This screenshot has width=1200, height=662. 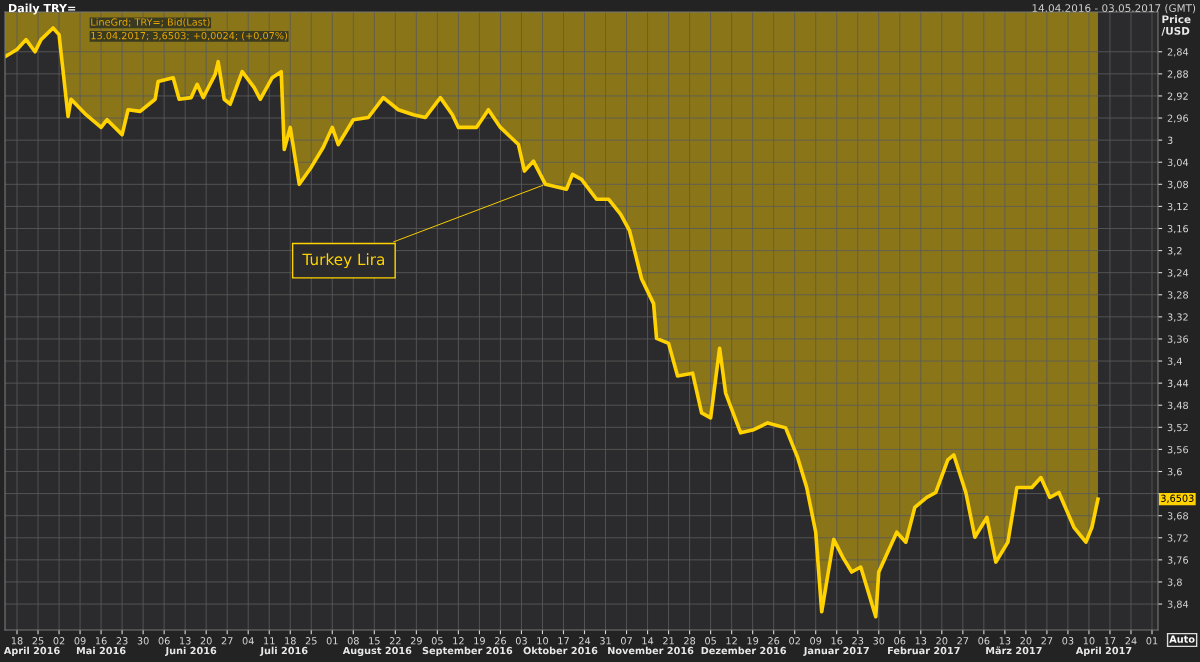 What do you see at coordinates (1182, 639) in the screenshot?
I see `text: Auto` at bounding box center [1182, 639].